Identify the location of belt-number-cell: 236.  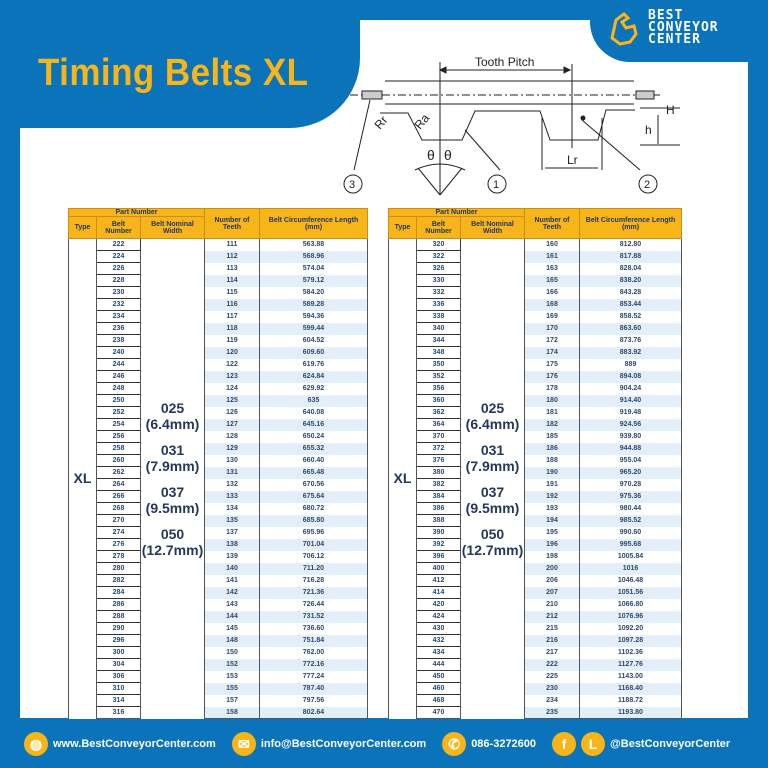
(118, 328).